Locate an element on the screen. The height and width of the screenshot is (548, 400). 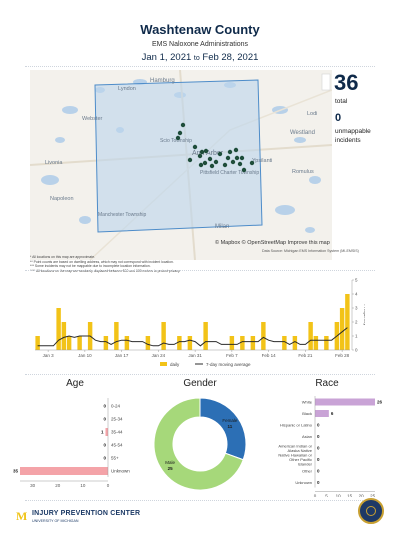
age-category-label: 25-34 is located at coordinates (117, 419).